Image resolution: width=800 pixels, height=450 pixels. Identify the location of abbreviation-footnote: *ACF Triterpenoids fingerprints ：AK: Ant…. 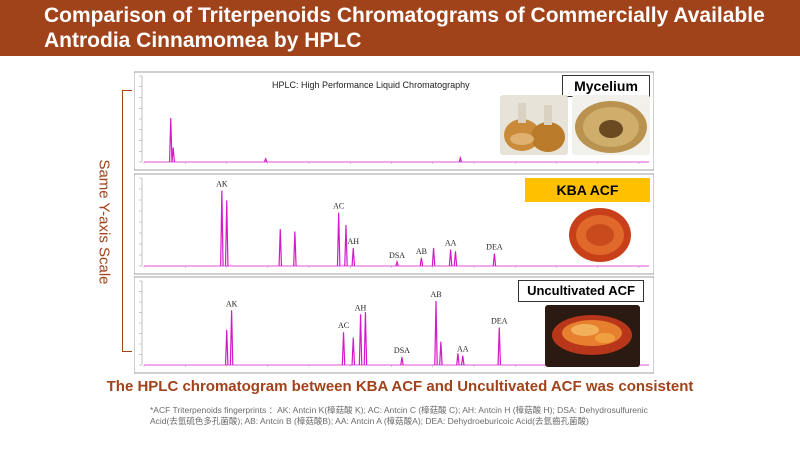
(399, 415).